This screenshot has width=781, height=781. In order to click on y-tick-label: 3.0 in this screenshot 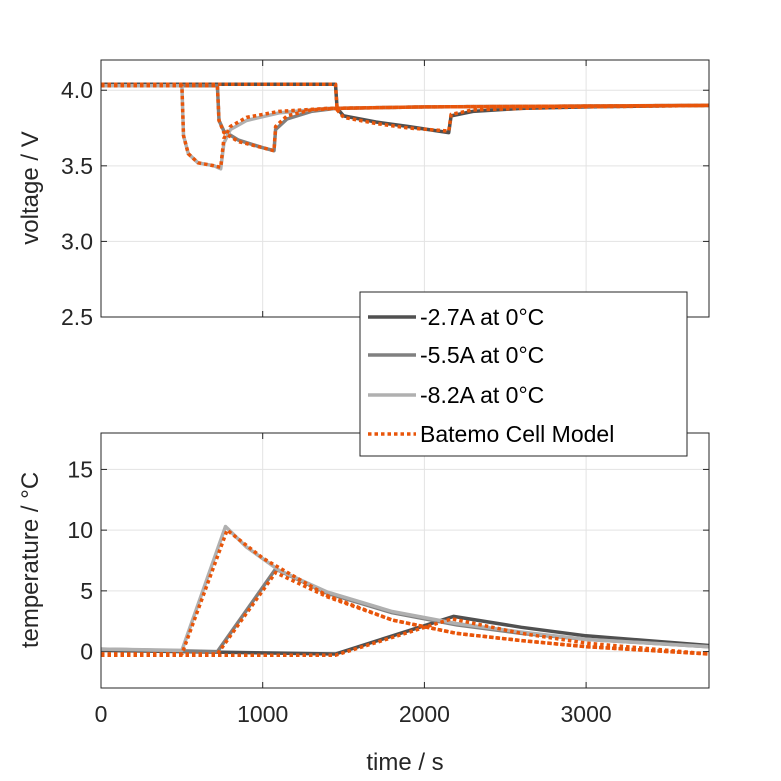, I will do `click(77, 241)`.